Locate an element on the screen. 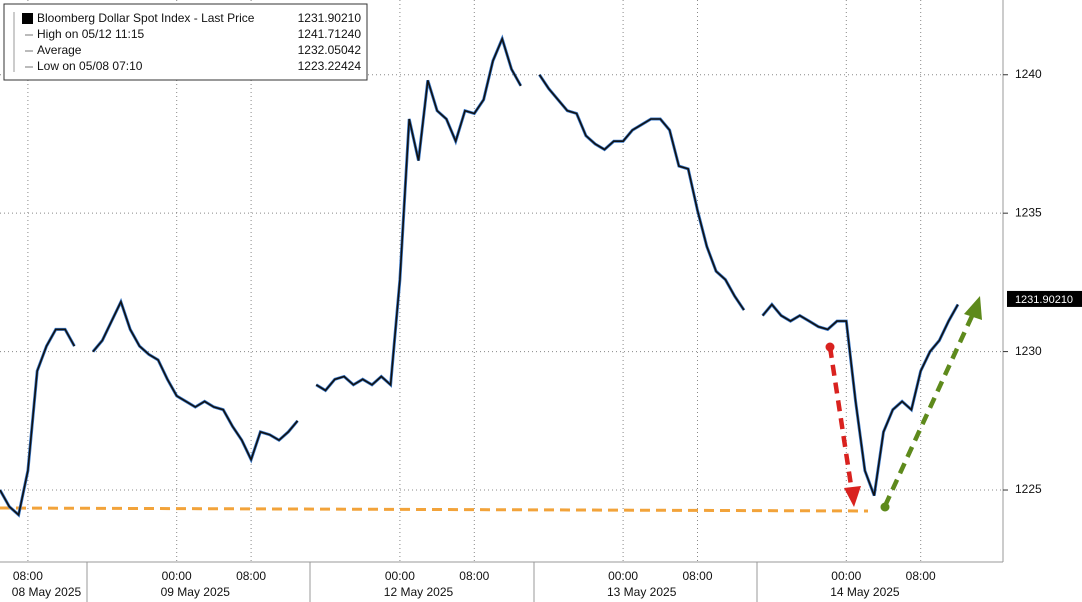  legend-box is located at coordinates (185, 42).